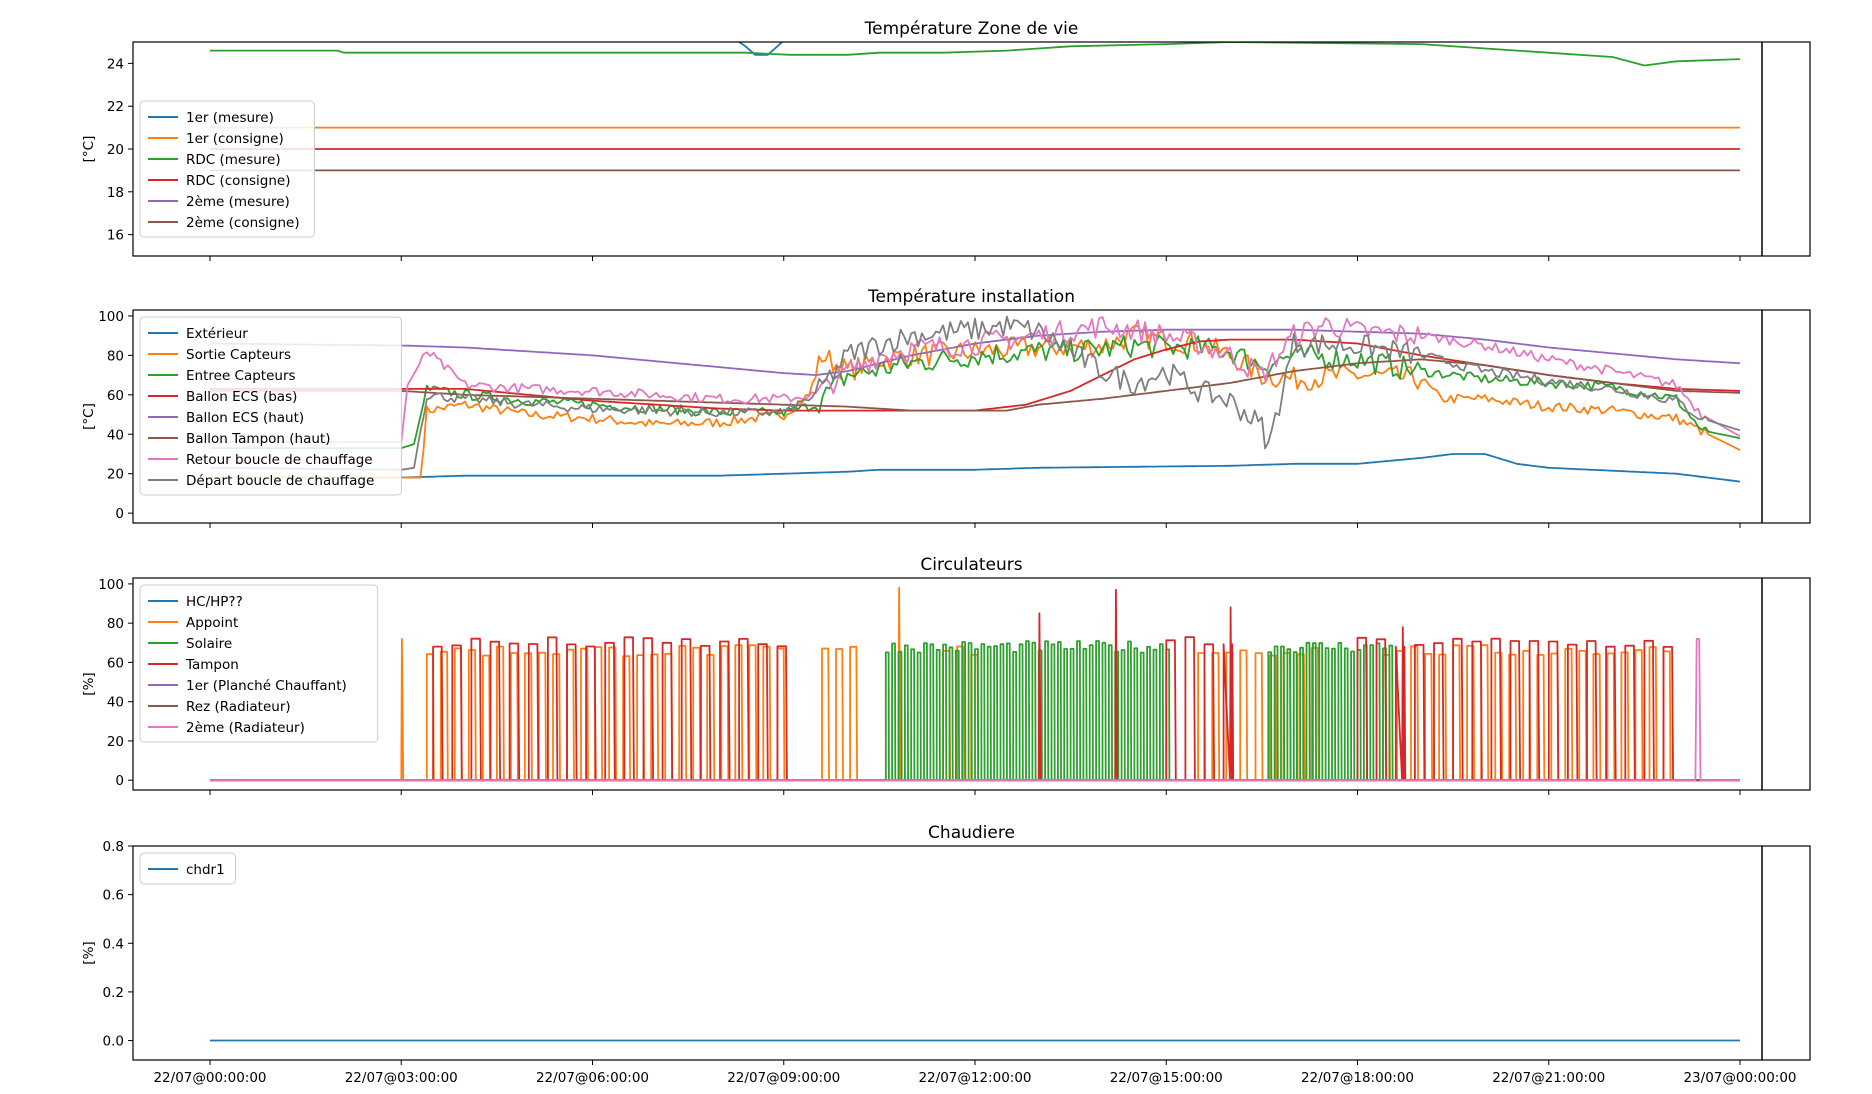  I want to click on legend-label: RDC (mesure), so click(233, 160).